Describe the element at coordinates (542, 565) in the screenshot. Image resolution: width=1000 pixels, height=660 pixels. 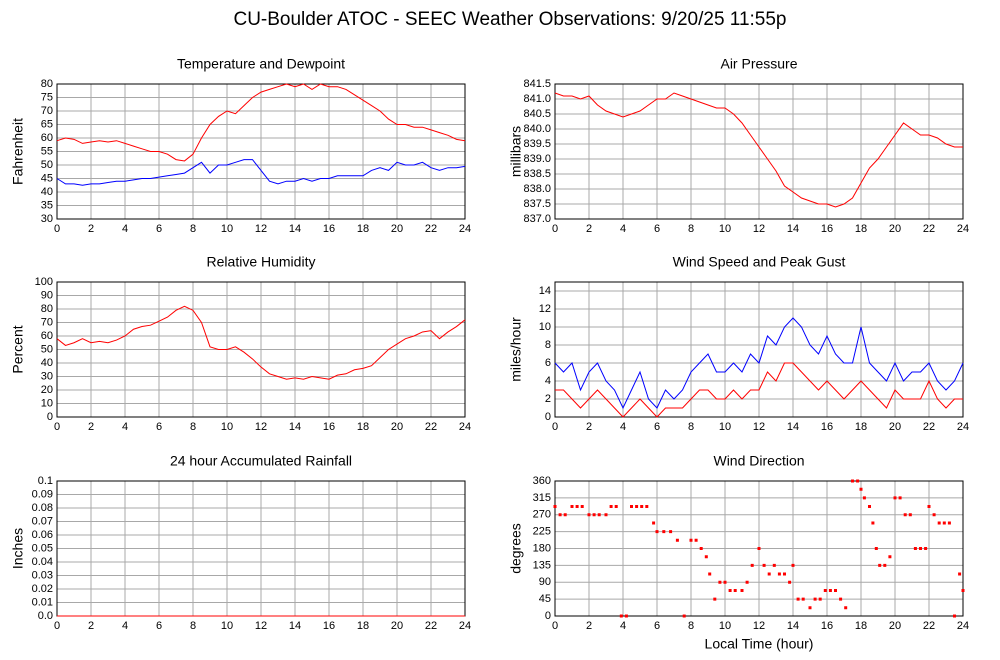
I see `y-tick-label: 135` at that location.